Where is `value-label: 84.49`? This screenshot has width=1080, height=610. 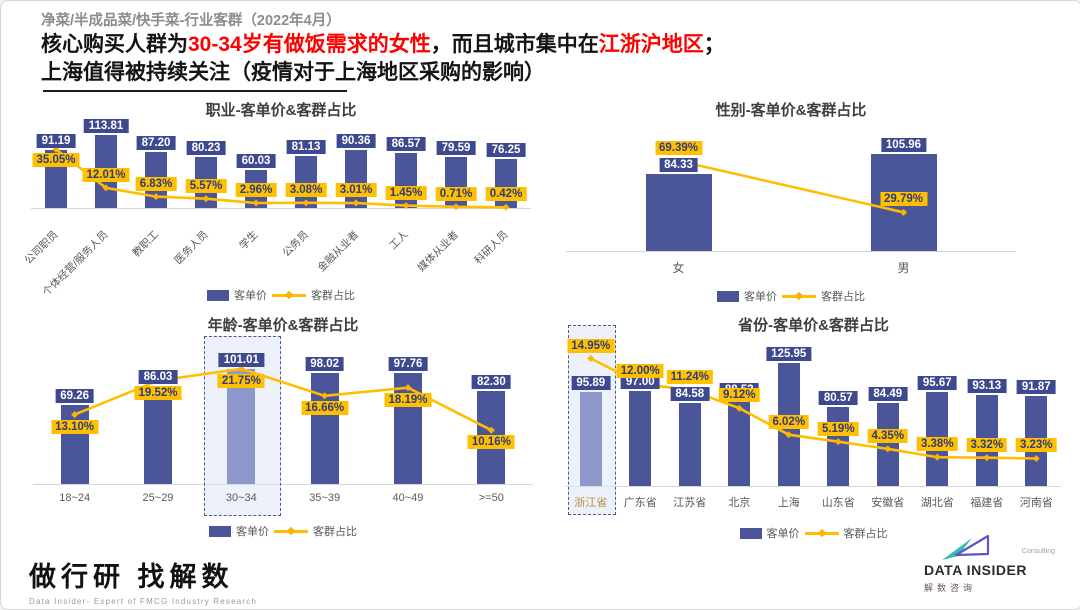 value-label: 84.49 is located at coordinates (888, 394).